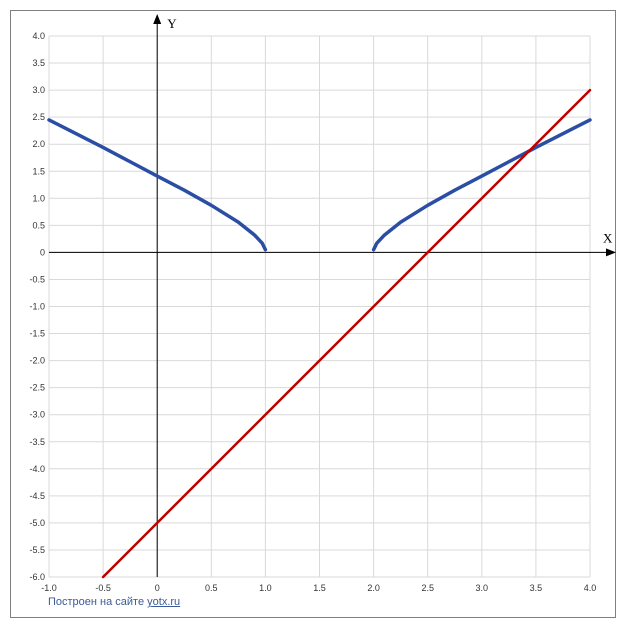 The width and height of the screenshot is (627, 630). What do you see at coordinates (37, 496) in the screenshot?
I see `y-tick-label: -4.5` at bounding box center [37, 496].